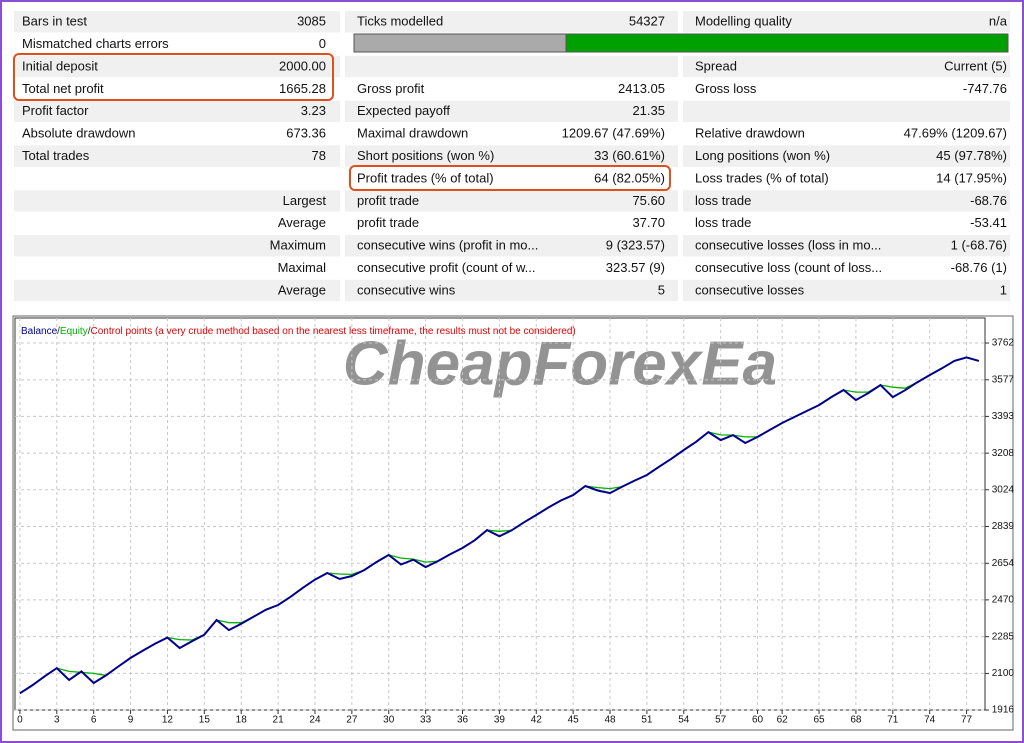 The image size is (1024, 743). I want to click on cell-text: Total net profit, so click(63, 88).